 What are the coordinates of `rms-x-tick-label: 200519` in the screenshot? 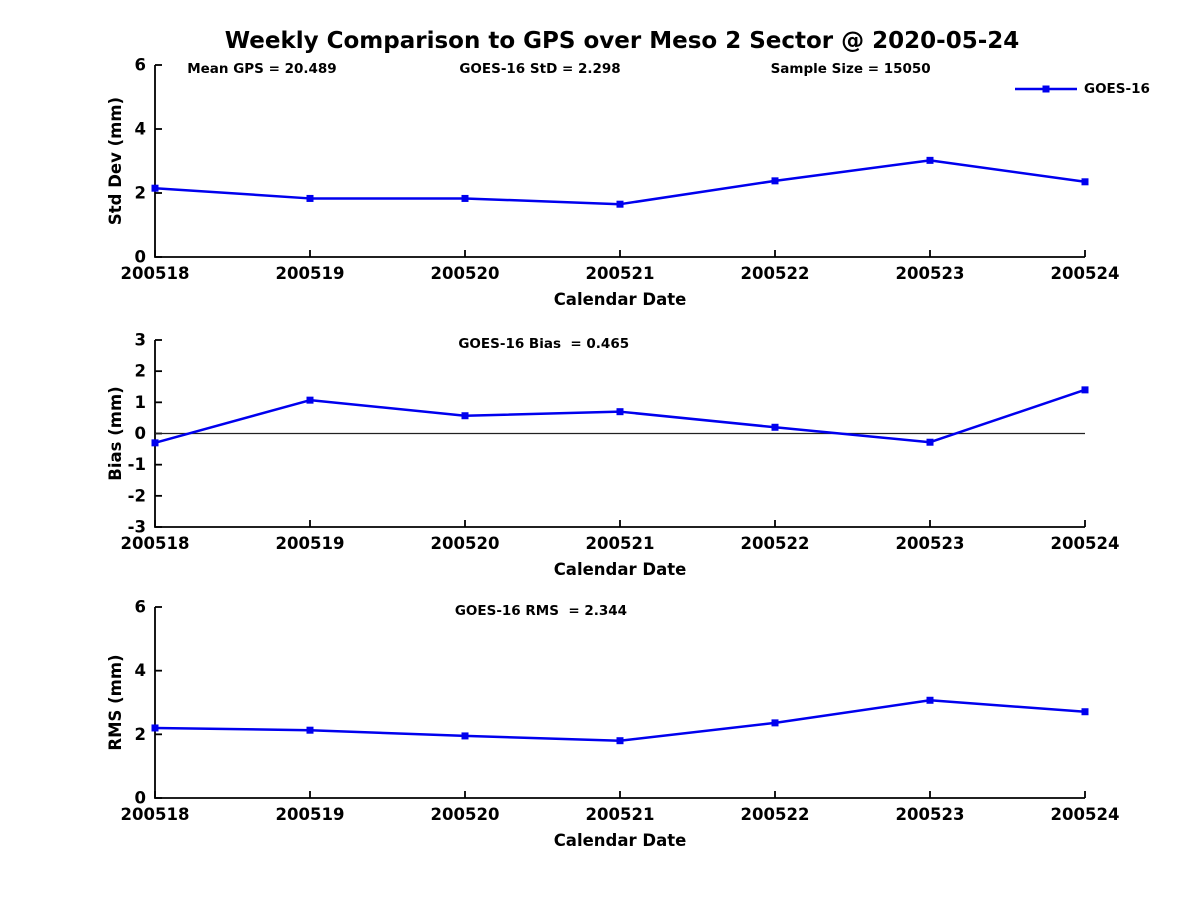 It's located at (310, 814).